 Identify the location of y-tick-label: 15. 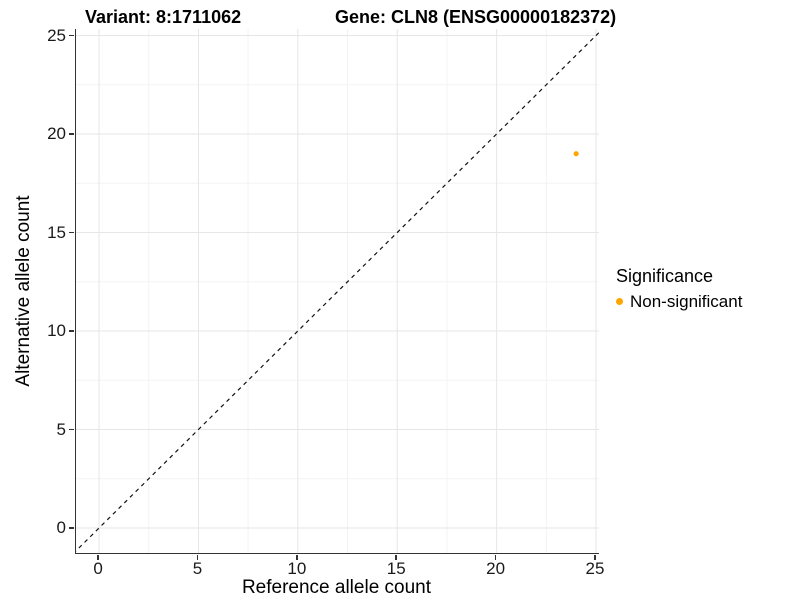
(56, 232).